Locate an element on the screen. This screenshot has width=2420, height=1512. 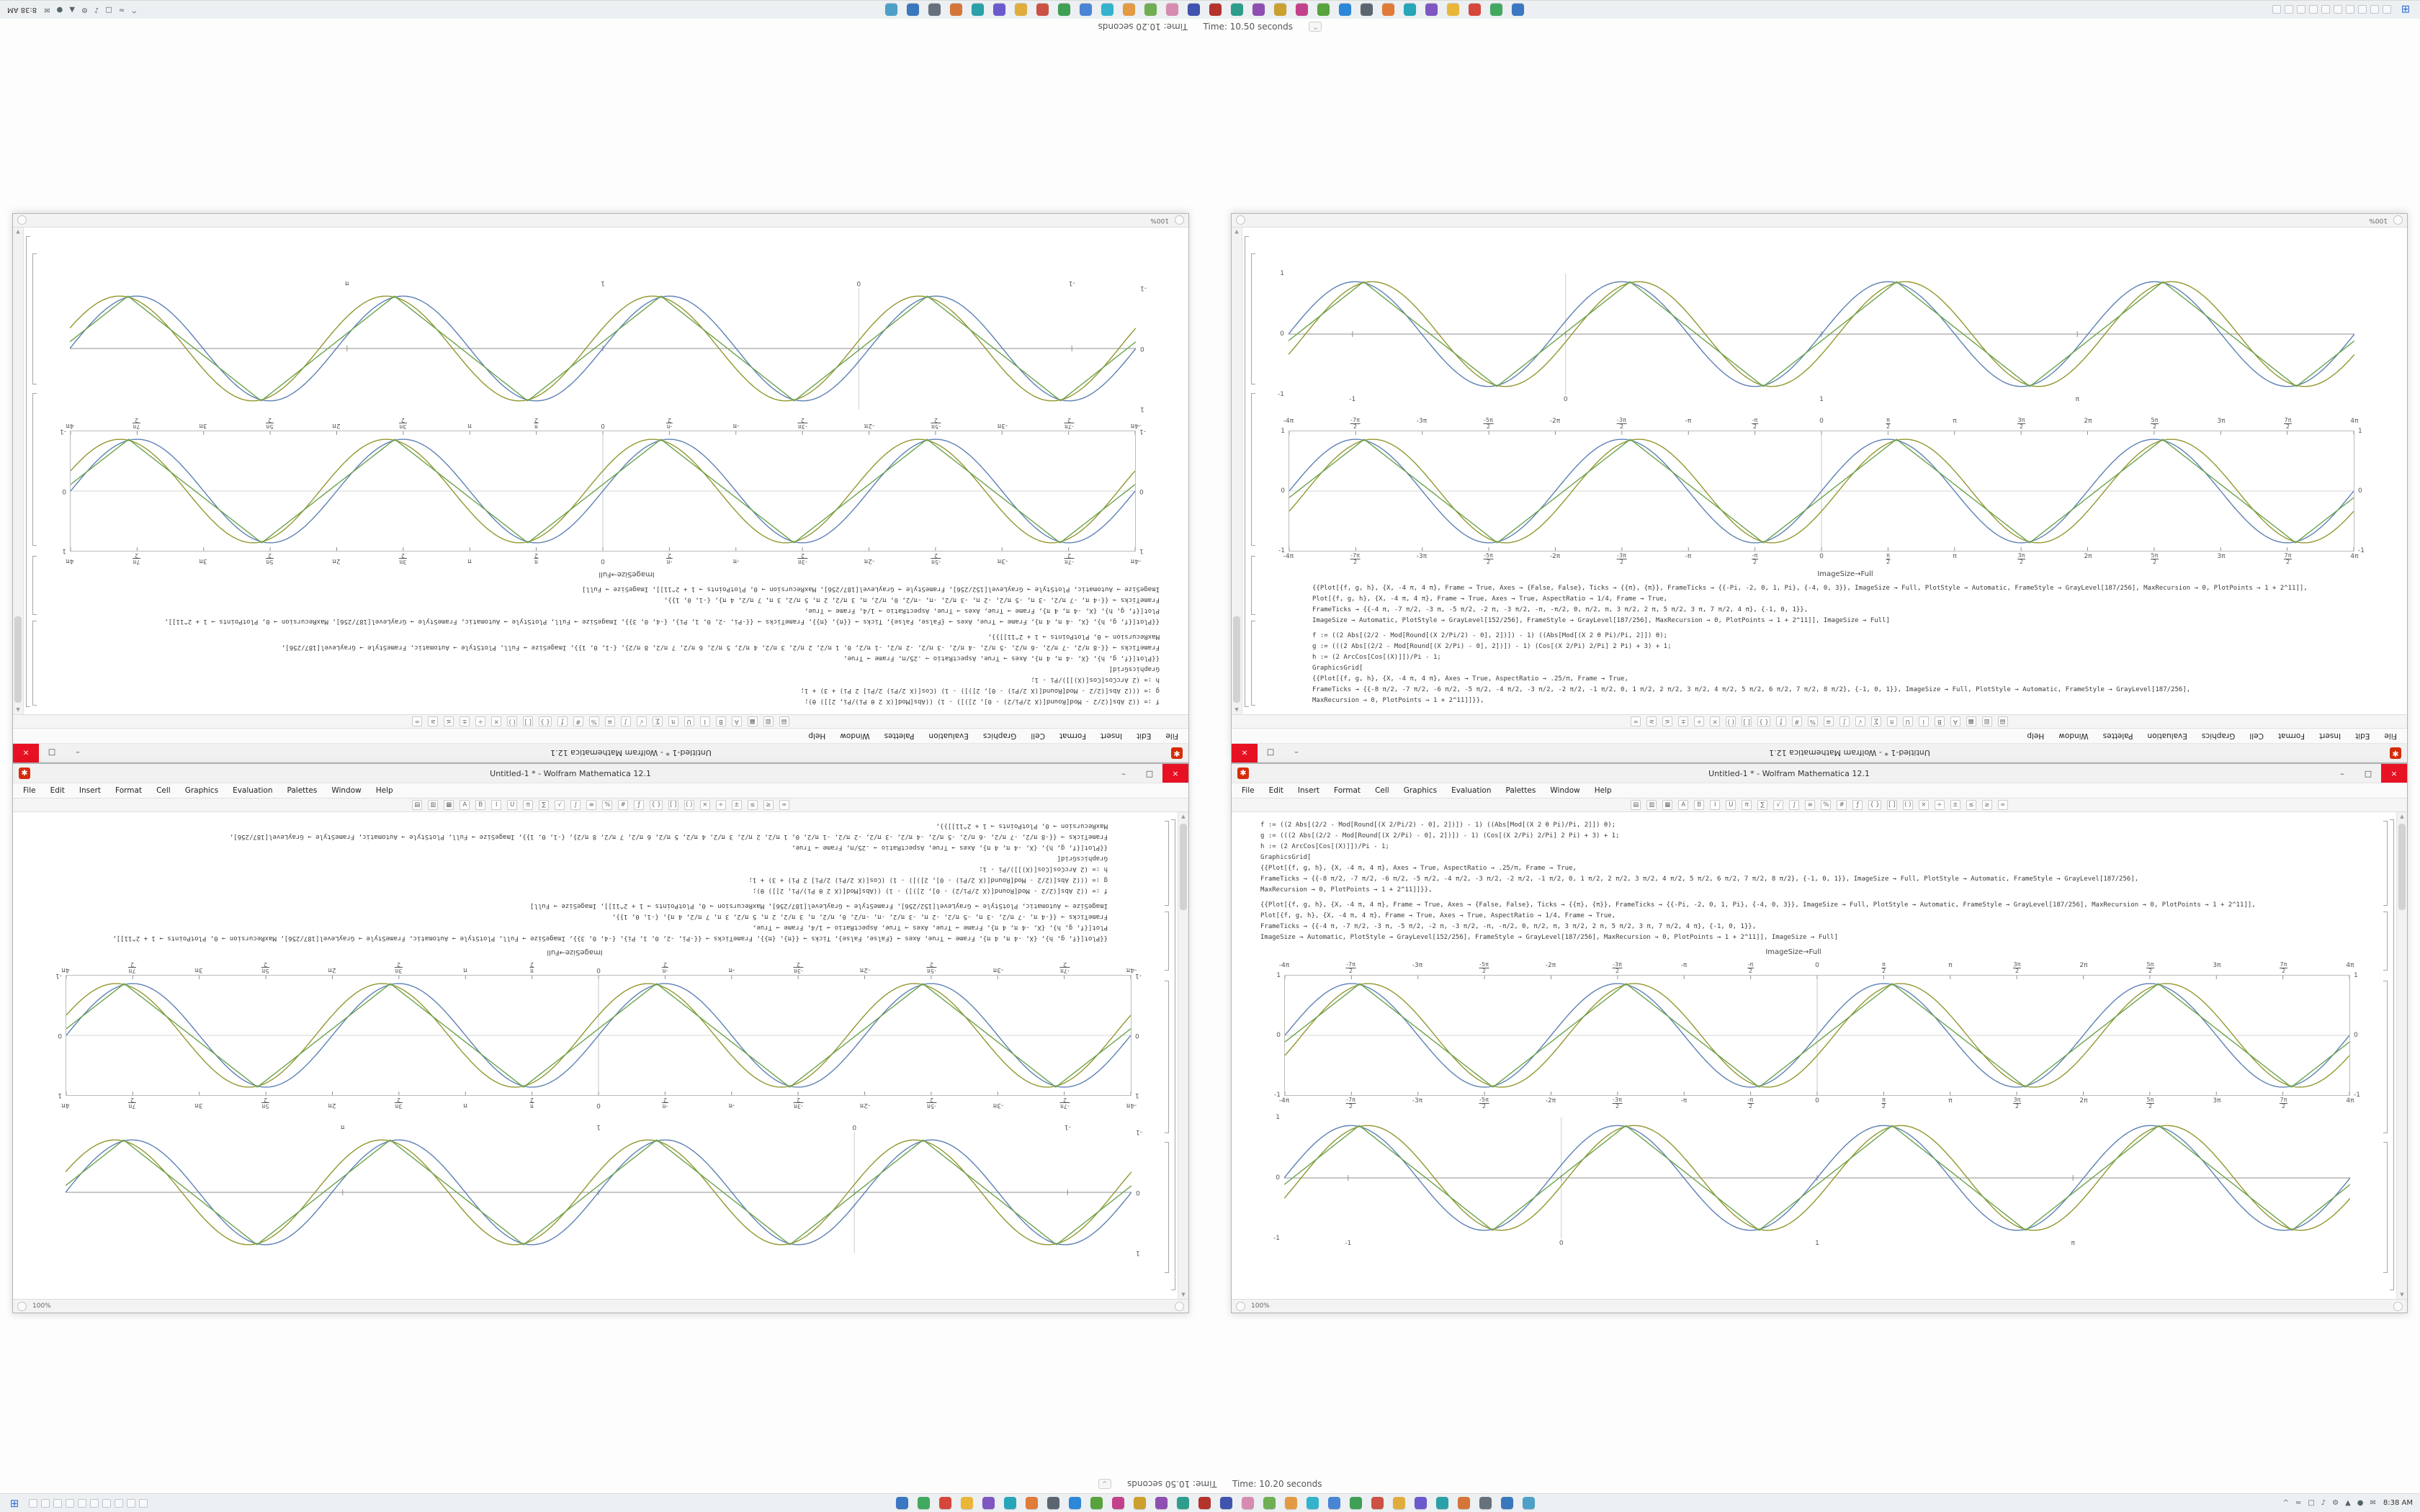
toolbar-icon: ≥ is located at coordinates (1986, 805).